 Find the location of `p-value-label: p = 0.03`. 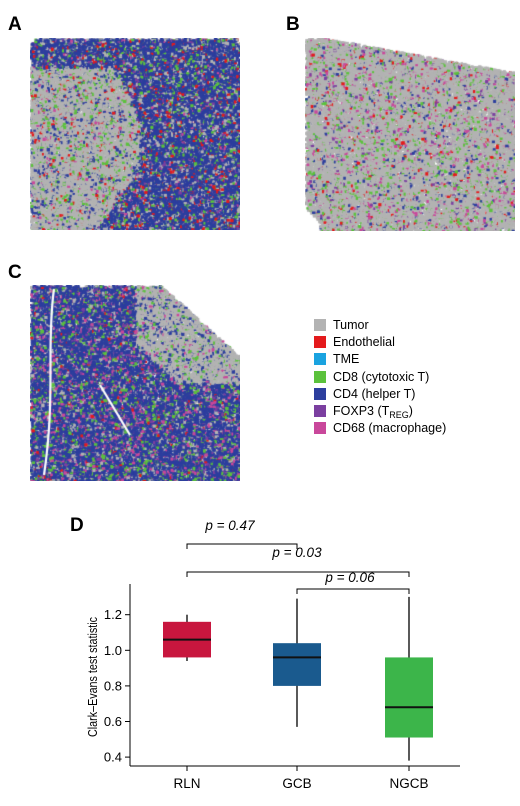

p-value-label: p = 0.03 is located at coordinates (296, 552).